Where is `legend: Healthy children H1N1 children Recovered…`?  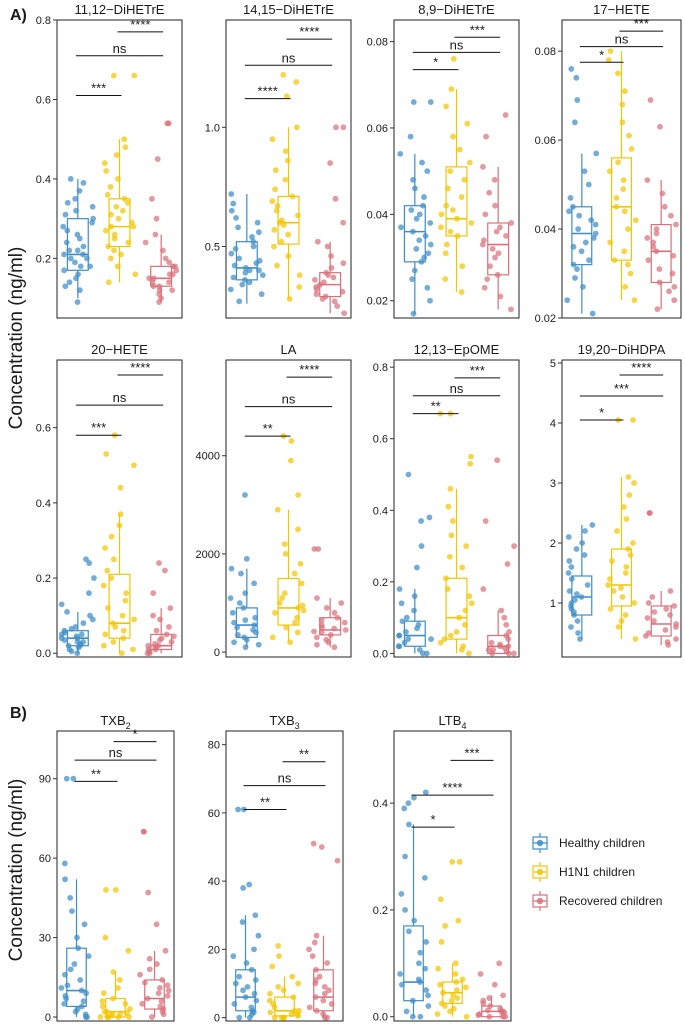 legend: Healthy children H1N1 children Recovered… is located at coordinates (597, 872).